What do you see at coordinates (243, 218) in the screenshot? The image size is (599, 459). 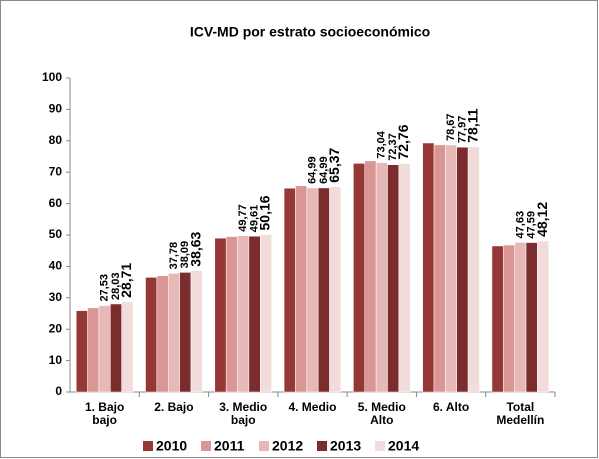 I see `data-label: 49,77` at bounding box center [243, 218].